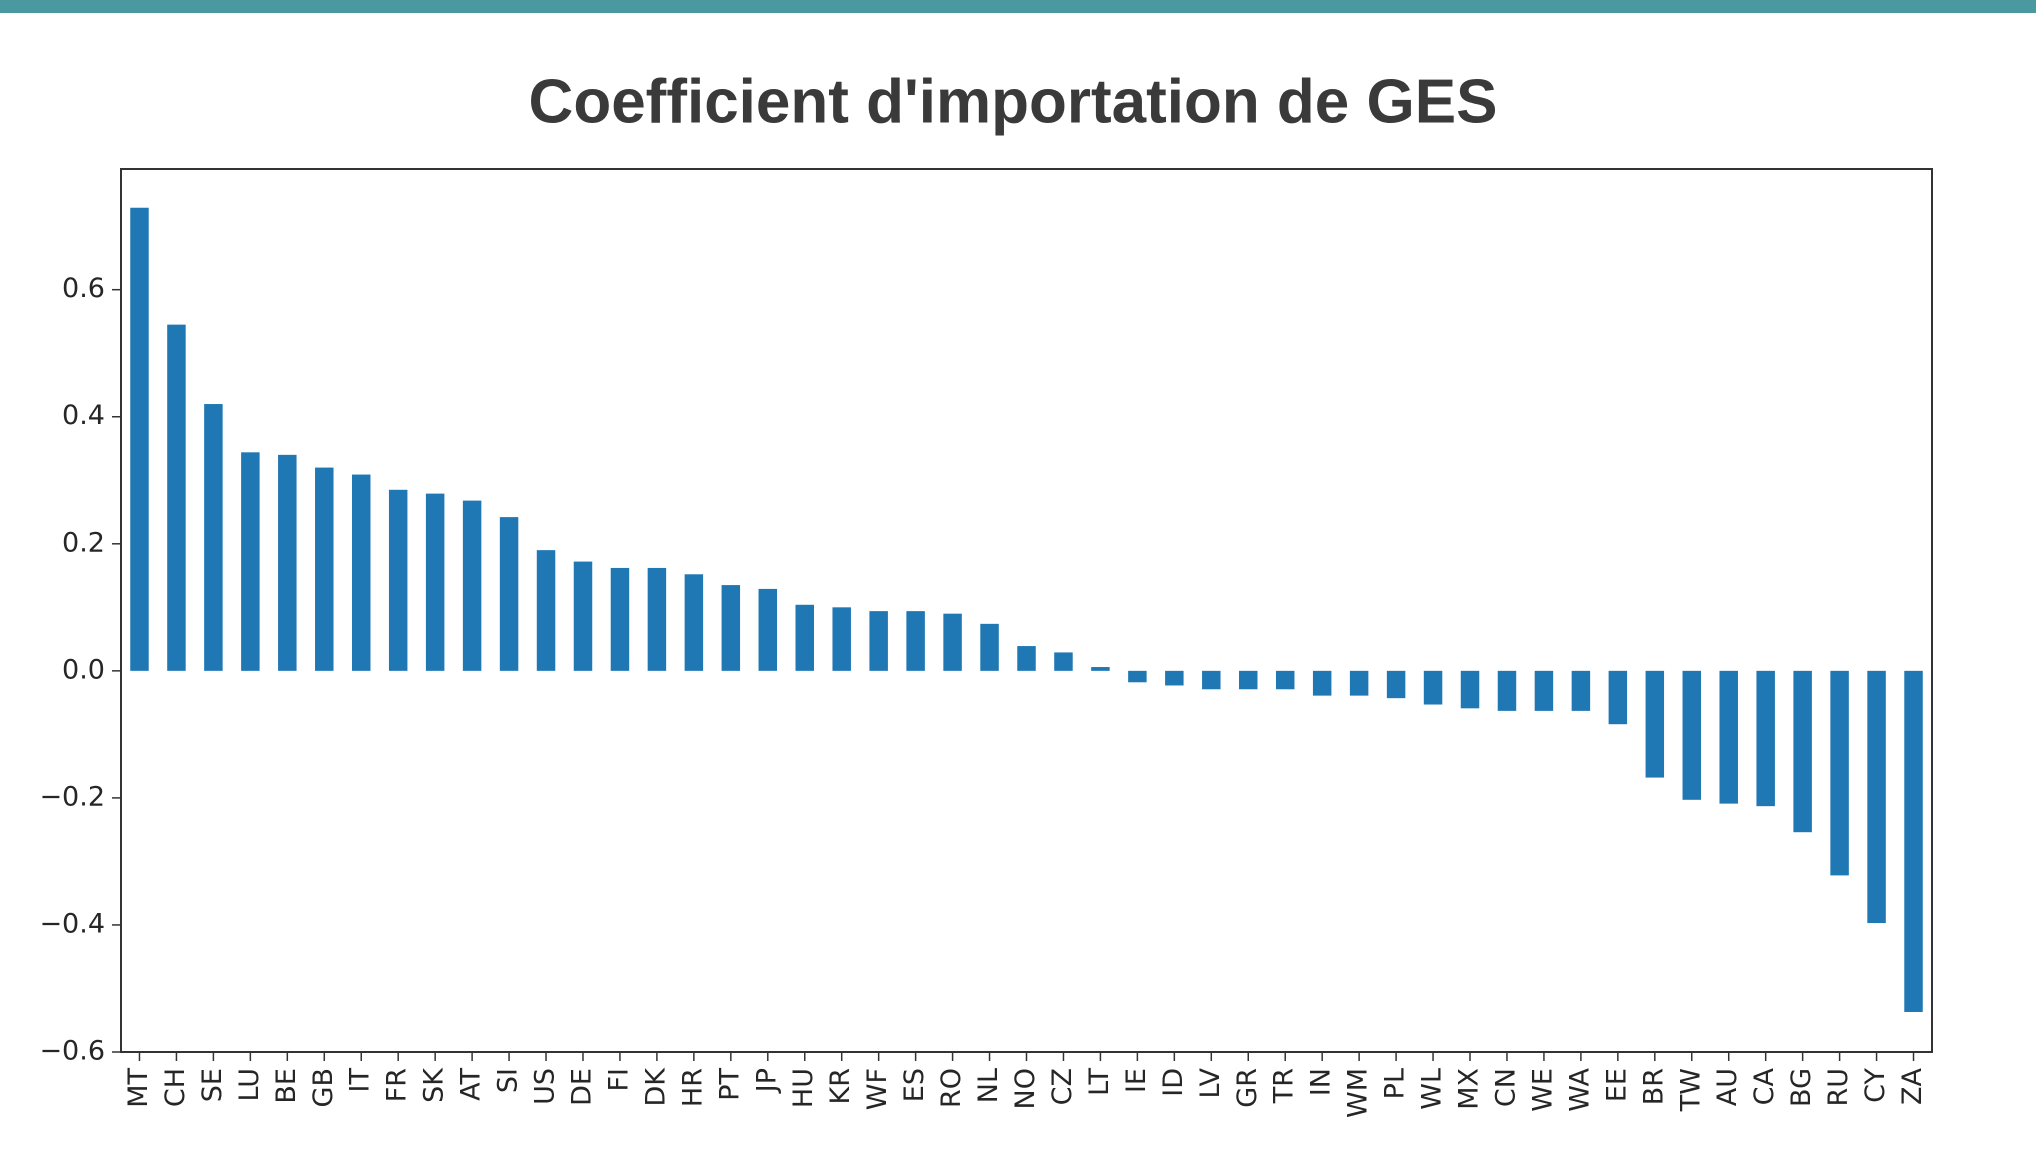 The height and width of the screenshot is (1170, 2036). Describe the element at coordinates (1247, 1088) in the screenshot. I see `x-tick-label: GR` at that location.